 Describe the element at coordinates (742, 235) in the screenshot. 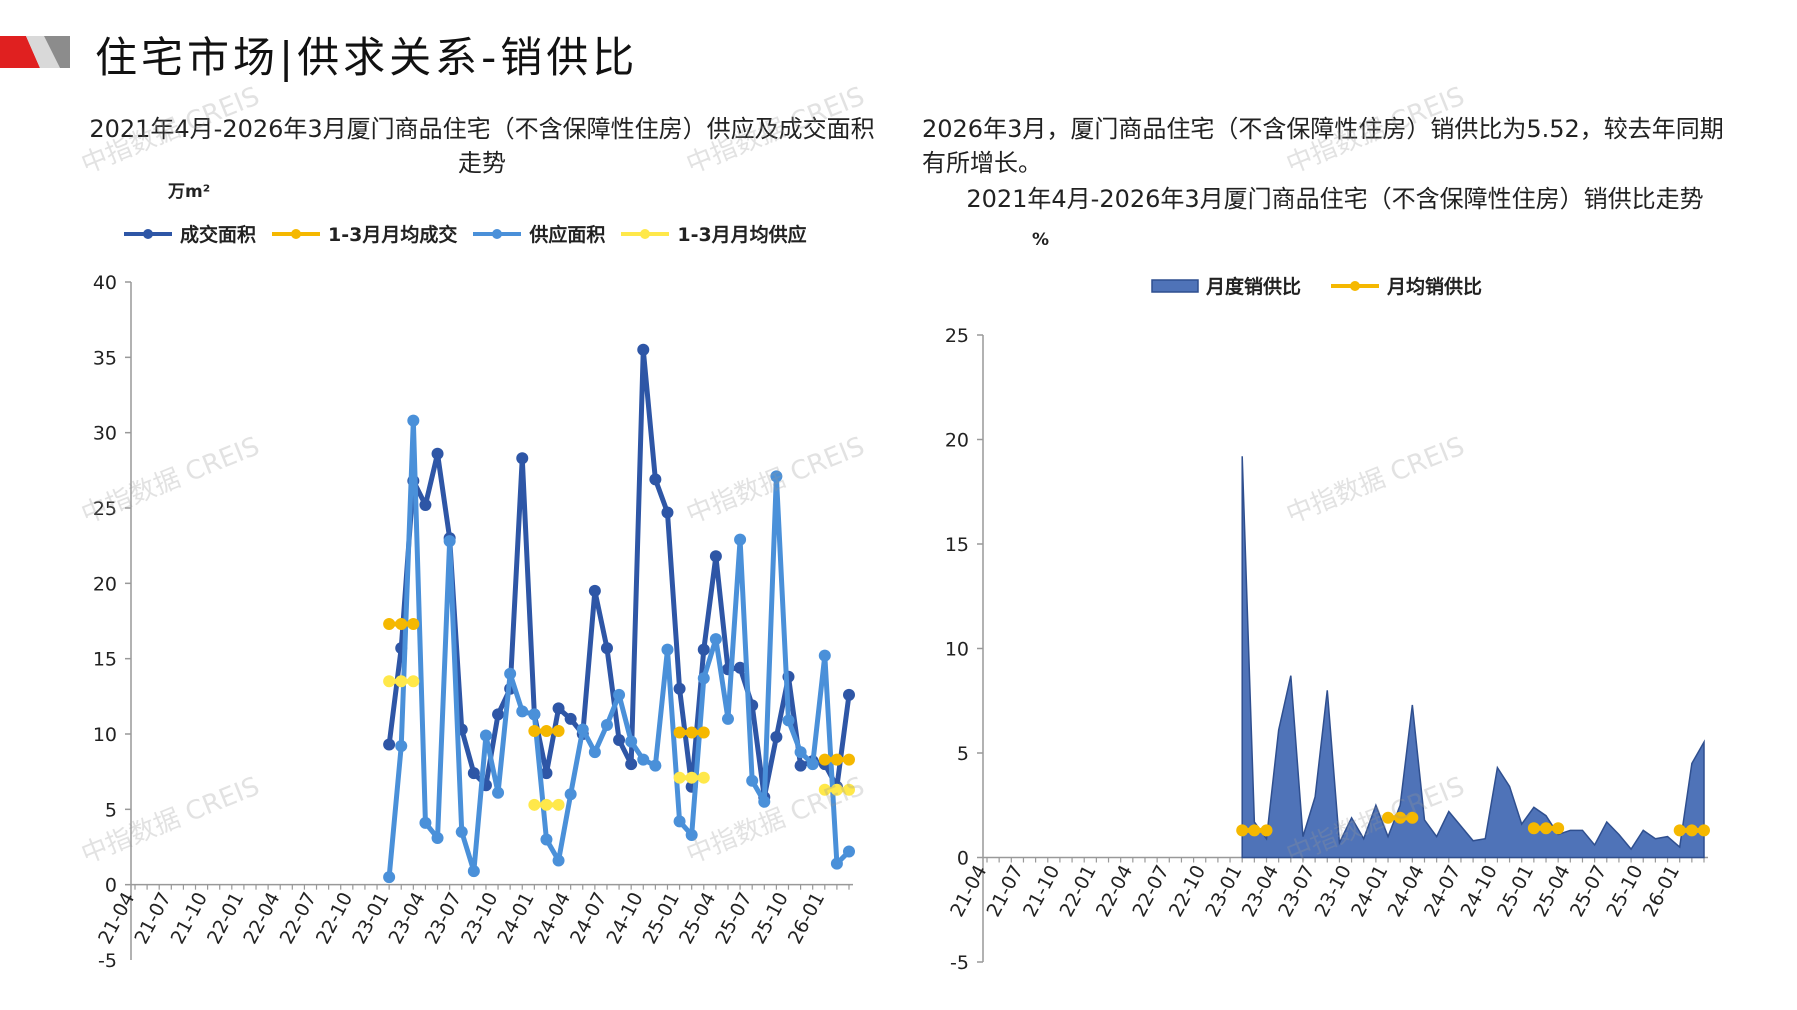

I see `legend-label: 1-3月月均供应` at that location.